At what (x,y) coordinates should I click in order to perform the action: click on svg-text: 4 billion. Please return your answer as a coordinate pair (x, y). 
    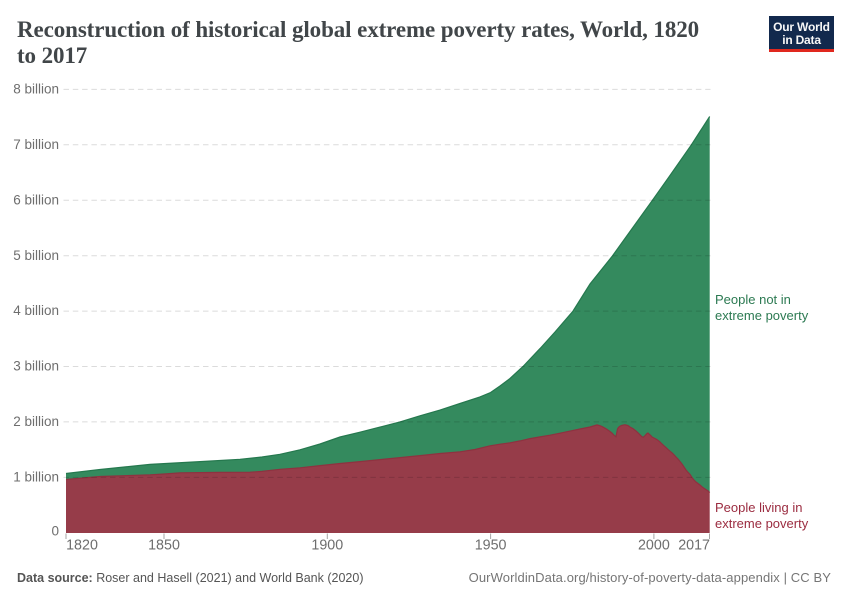
    Looking at the image, I should click on (36, 310).